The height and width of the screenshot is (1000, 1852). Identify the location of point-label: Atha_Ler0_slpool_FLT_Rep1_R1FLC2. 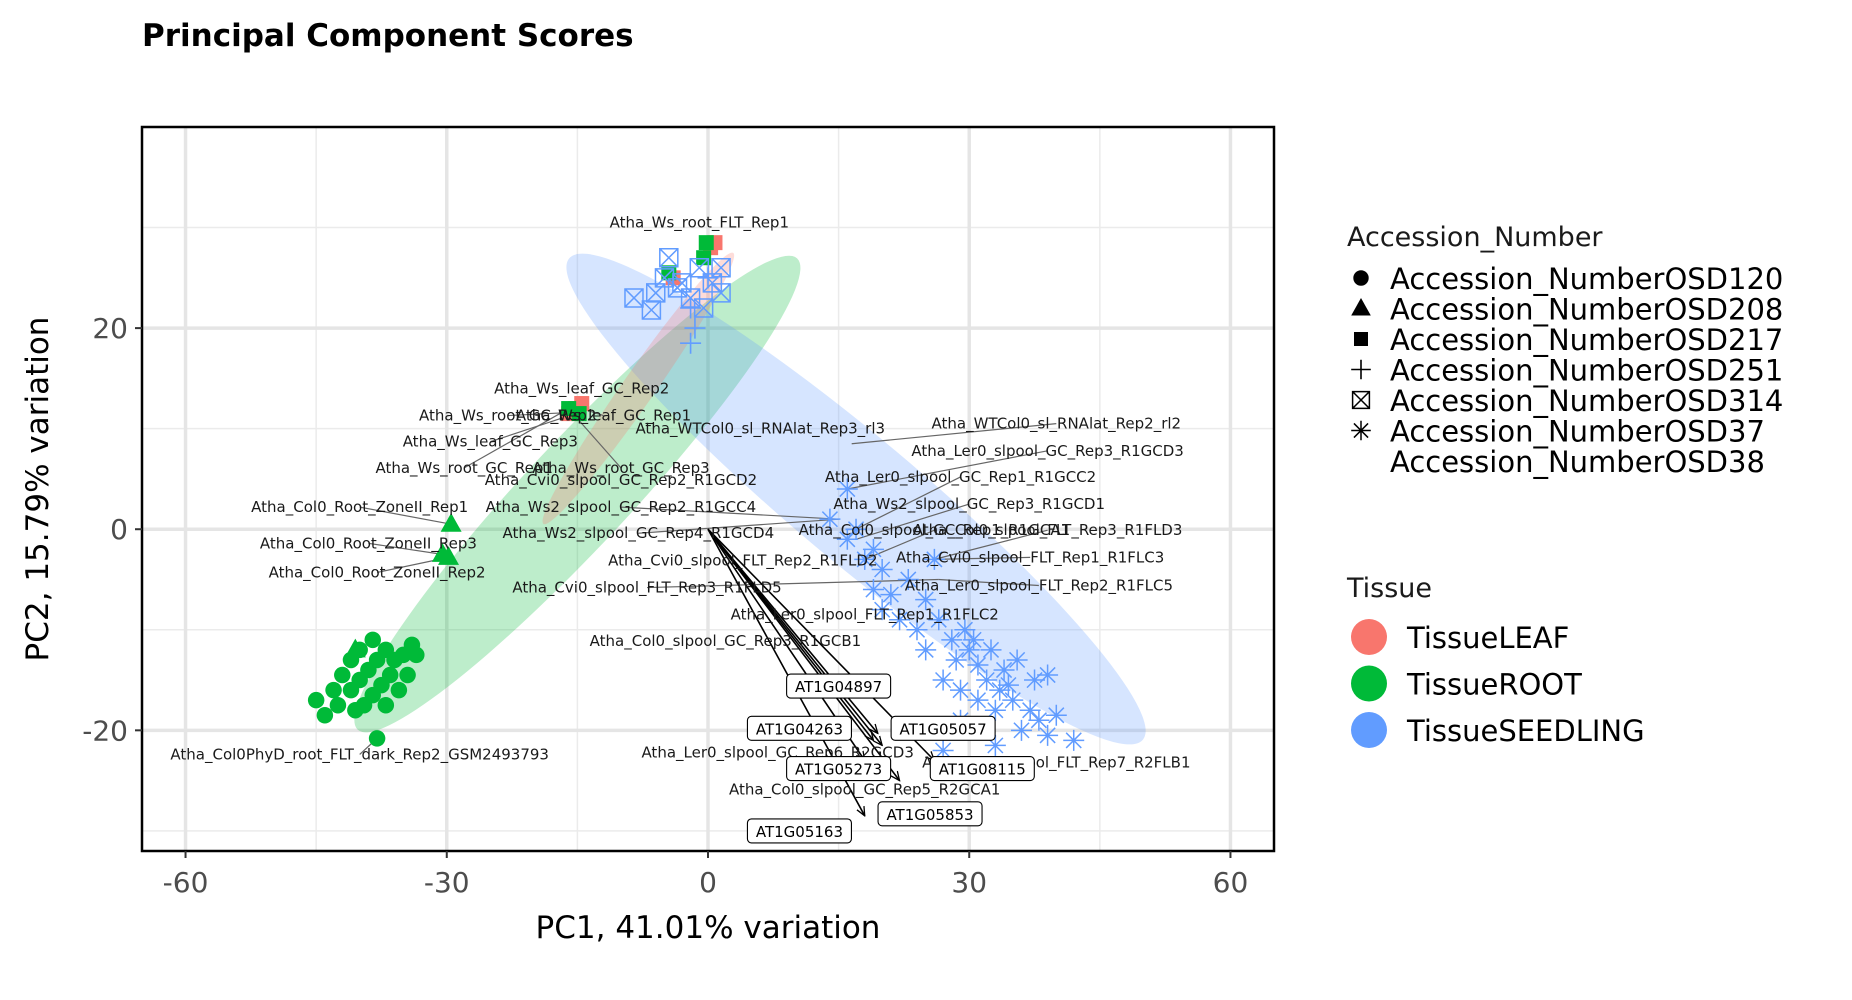
(865, 615).